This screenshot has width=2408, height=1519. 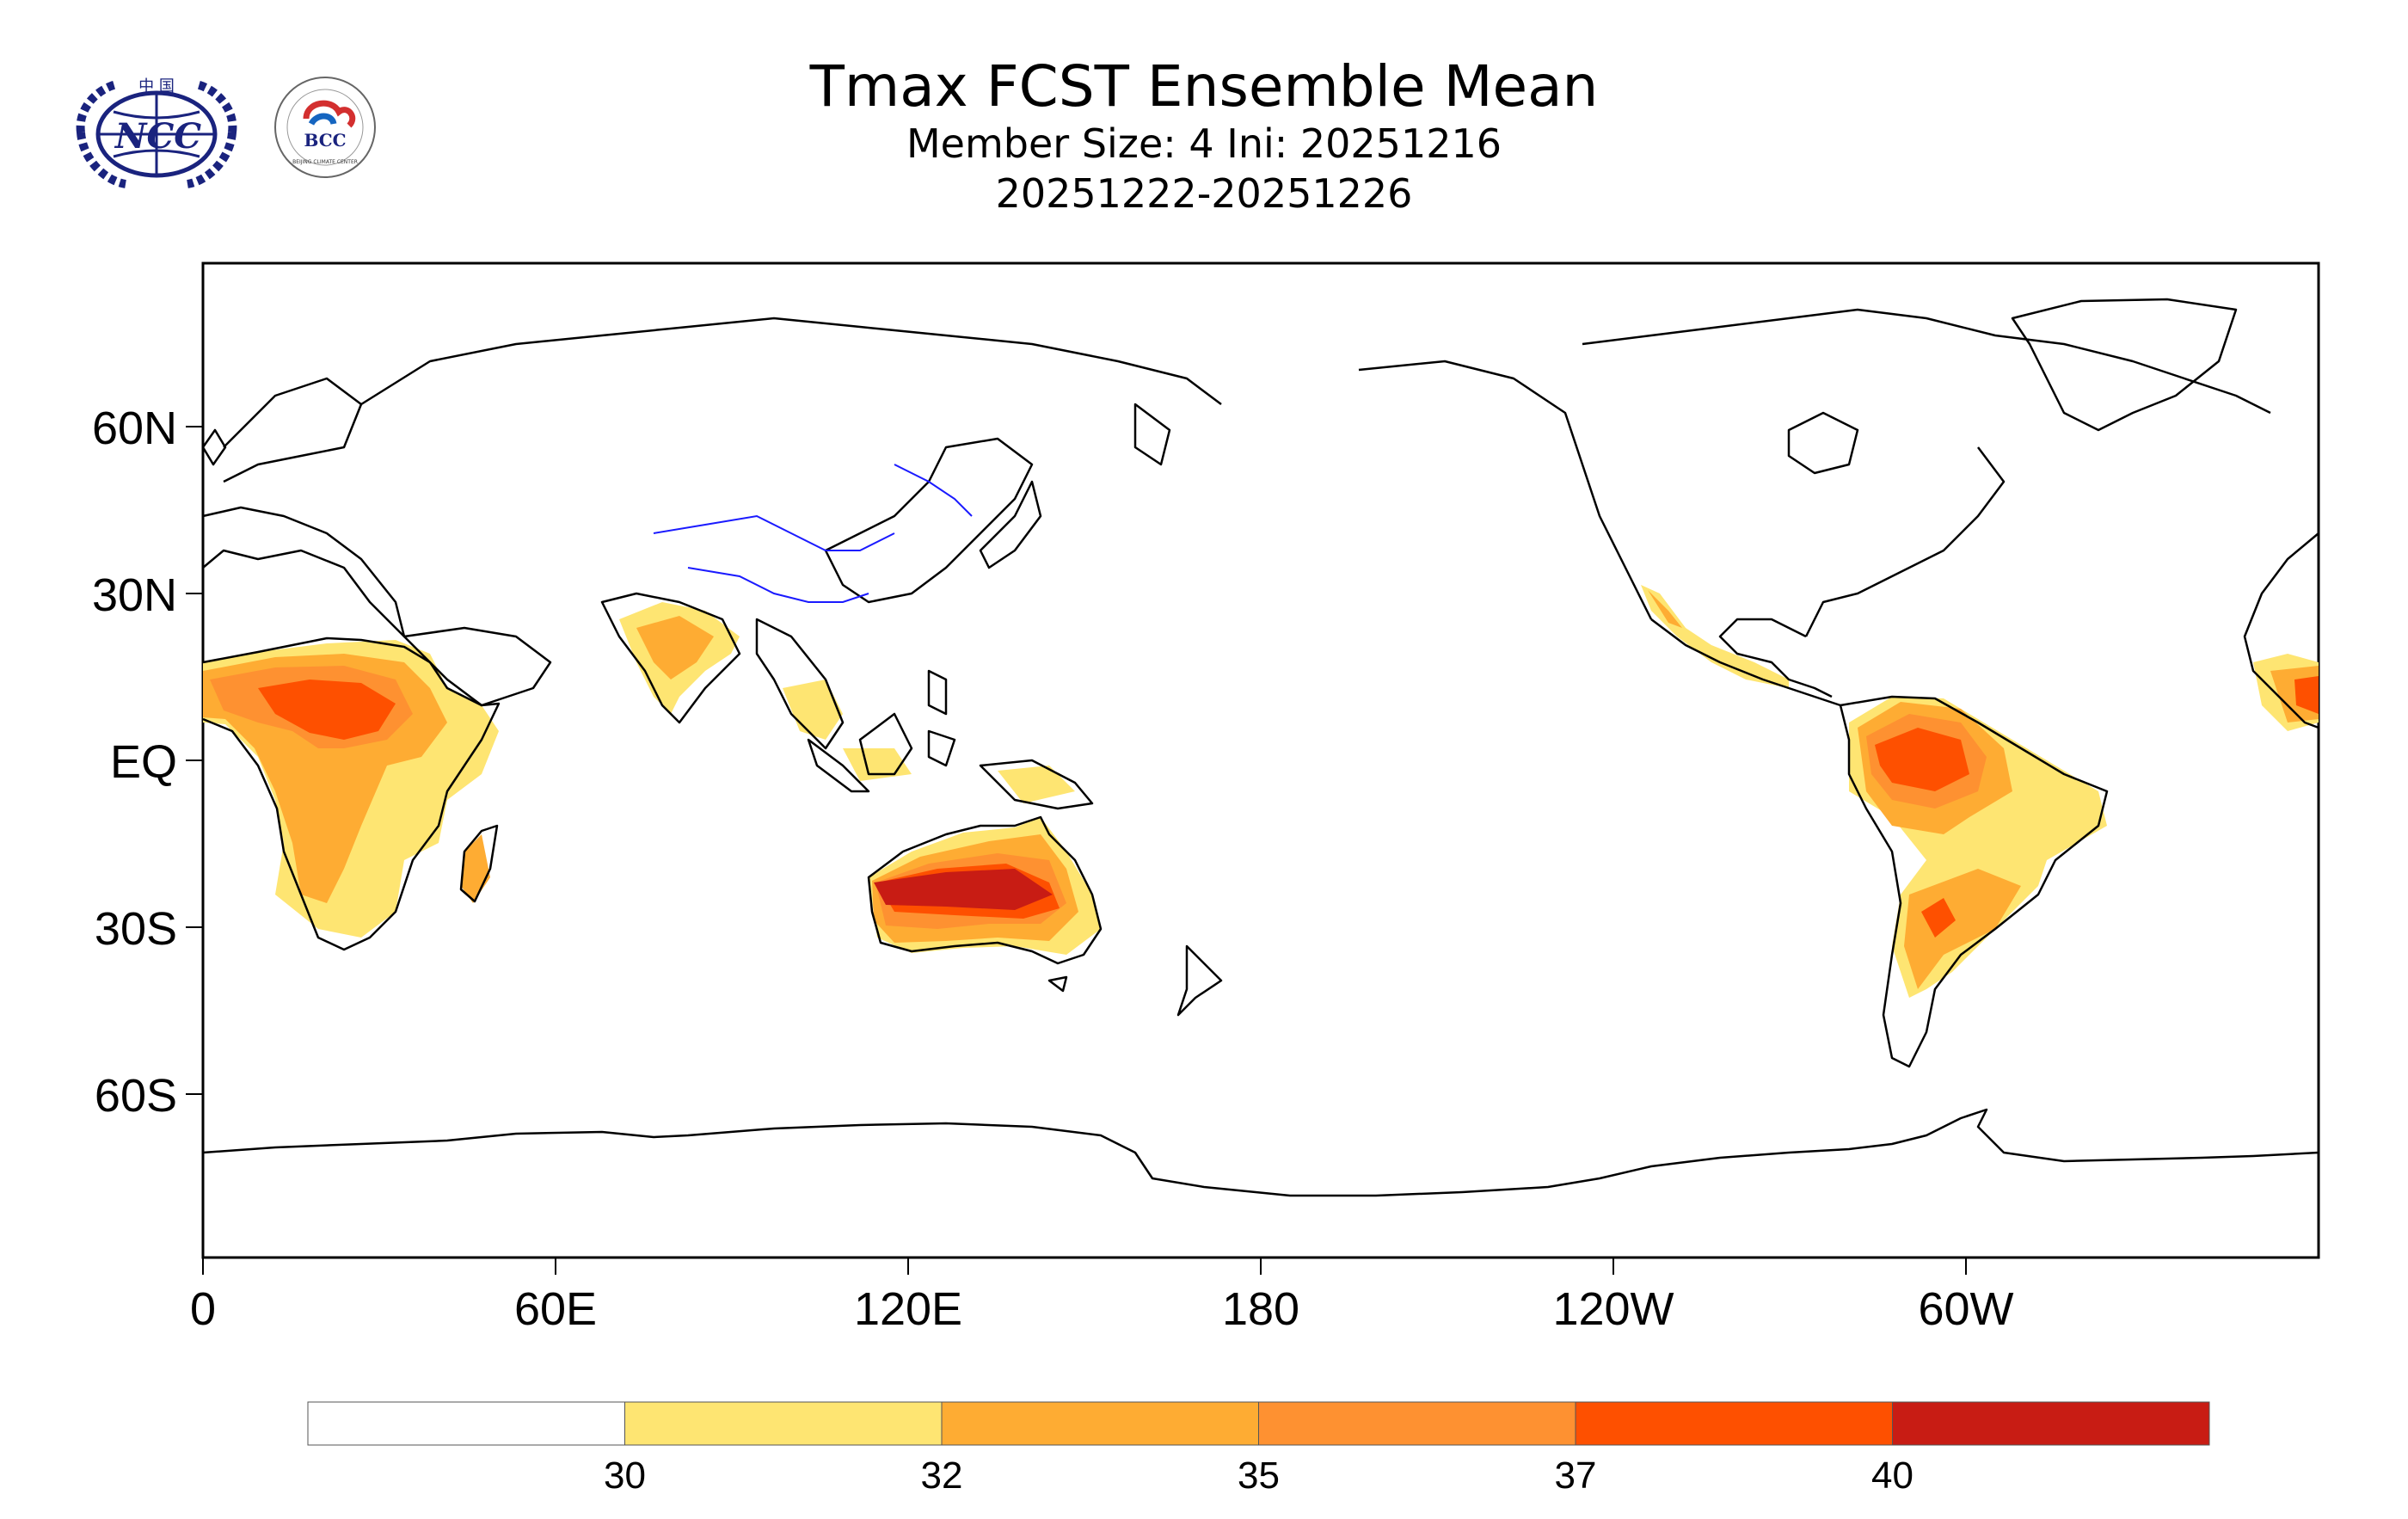 I want to click on ncc-logo: 中 国 NCC, so click(x=156, y=133).